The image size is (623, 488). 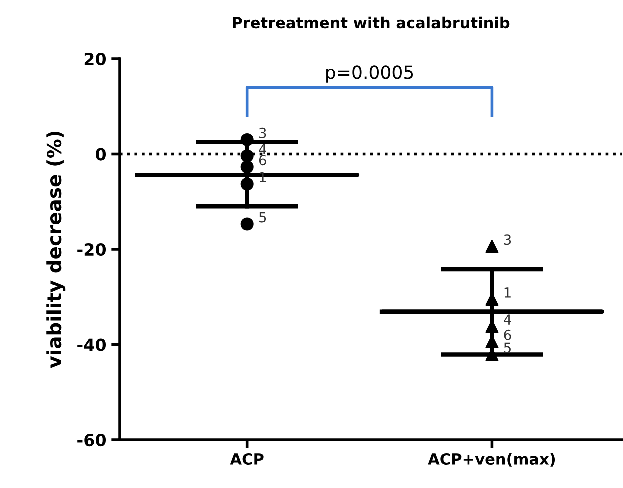 I want to click on x-tick-label: ACP+ven(max), so click(x=492, y=460).